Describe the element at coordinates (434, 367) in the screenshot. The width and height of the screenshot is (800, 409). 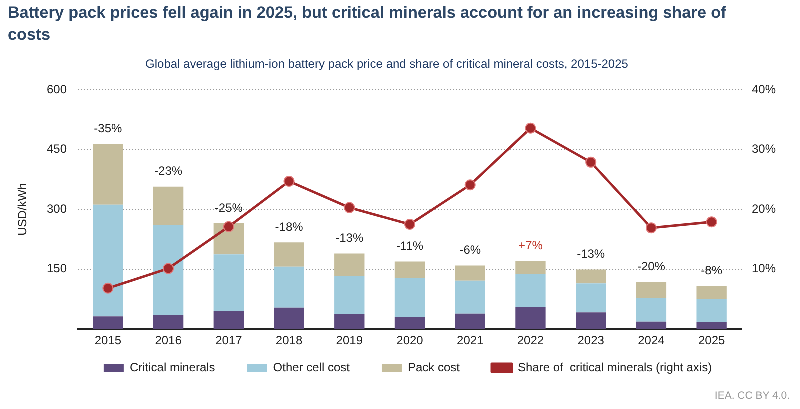
I see `legend-label: Pack cost` at that location.